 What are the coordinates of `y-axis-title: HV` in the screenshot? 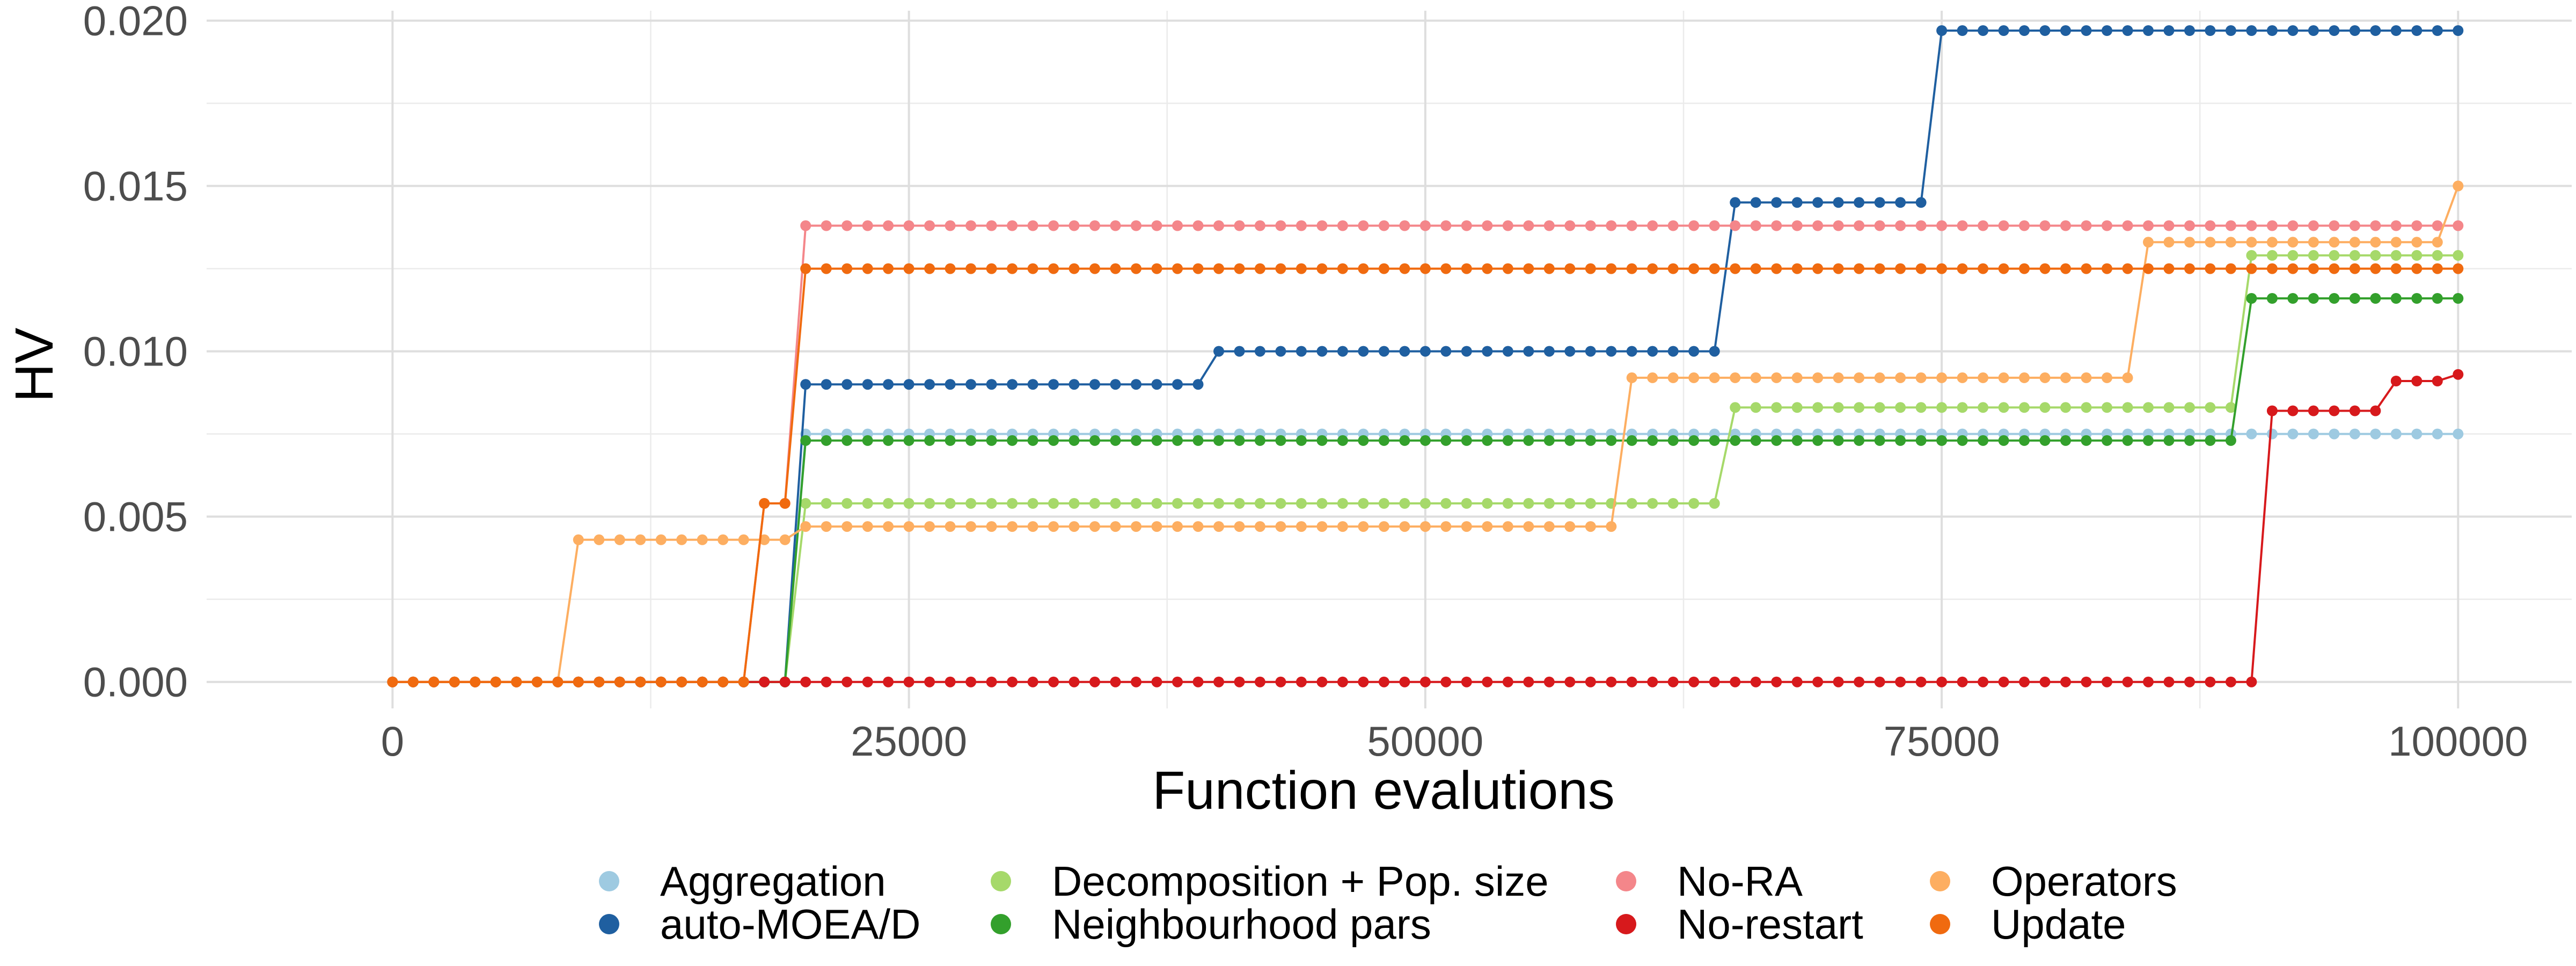 It's located at (34, 364).